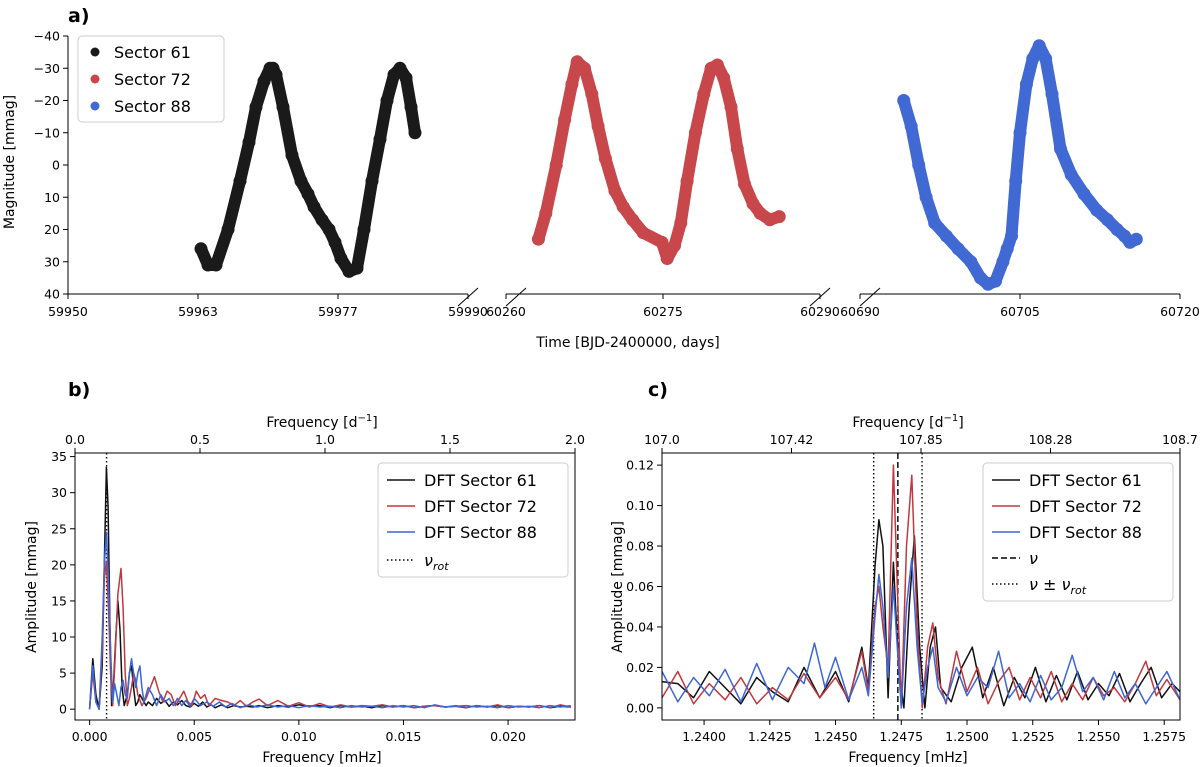 This screenshot has height=767, width=1200. What do you see at coordinates (480, 506) in the screenshot?
I see `legend-label-b-72: DFT Sector 72` at bounding box center [480, 506].